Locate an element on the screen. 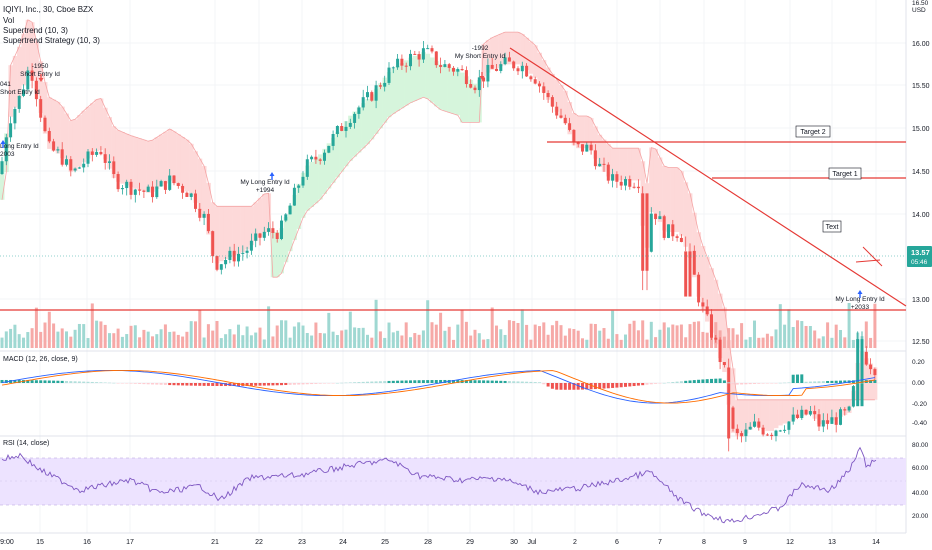 The height and width of the screenshot is (550, 932). target-1-box is located at coordinates (845, 173).